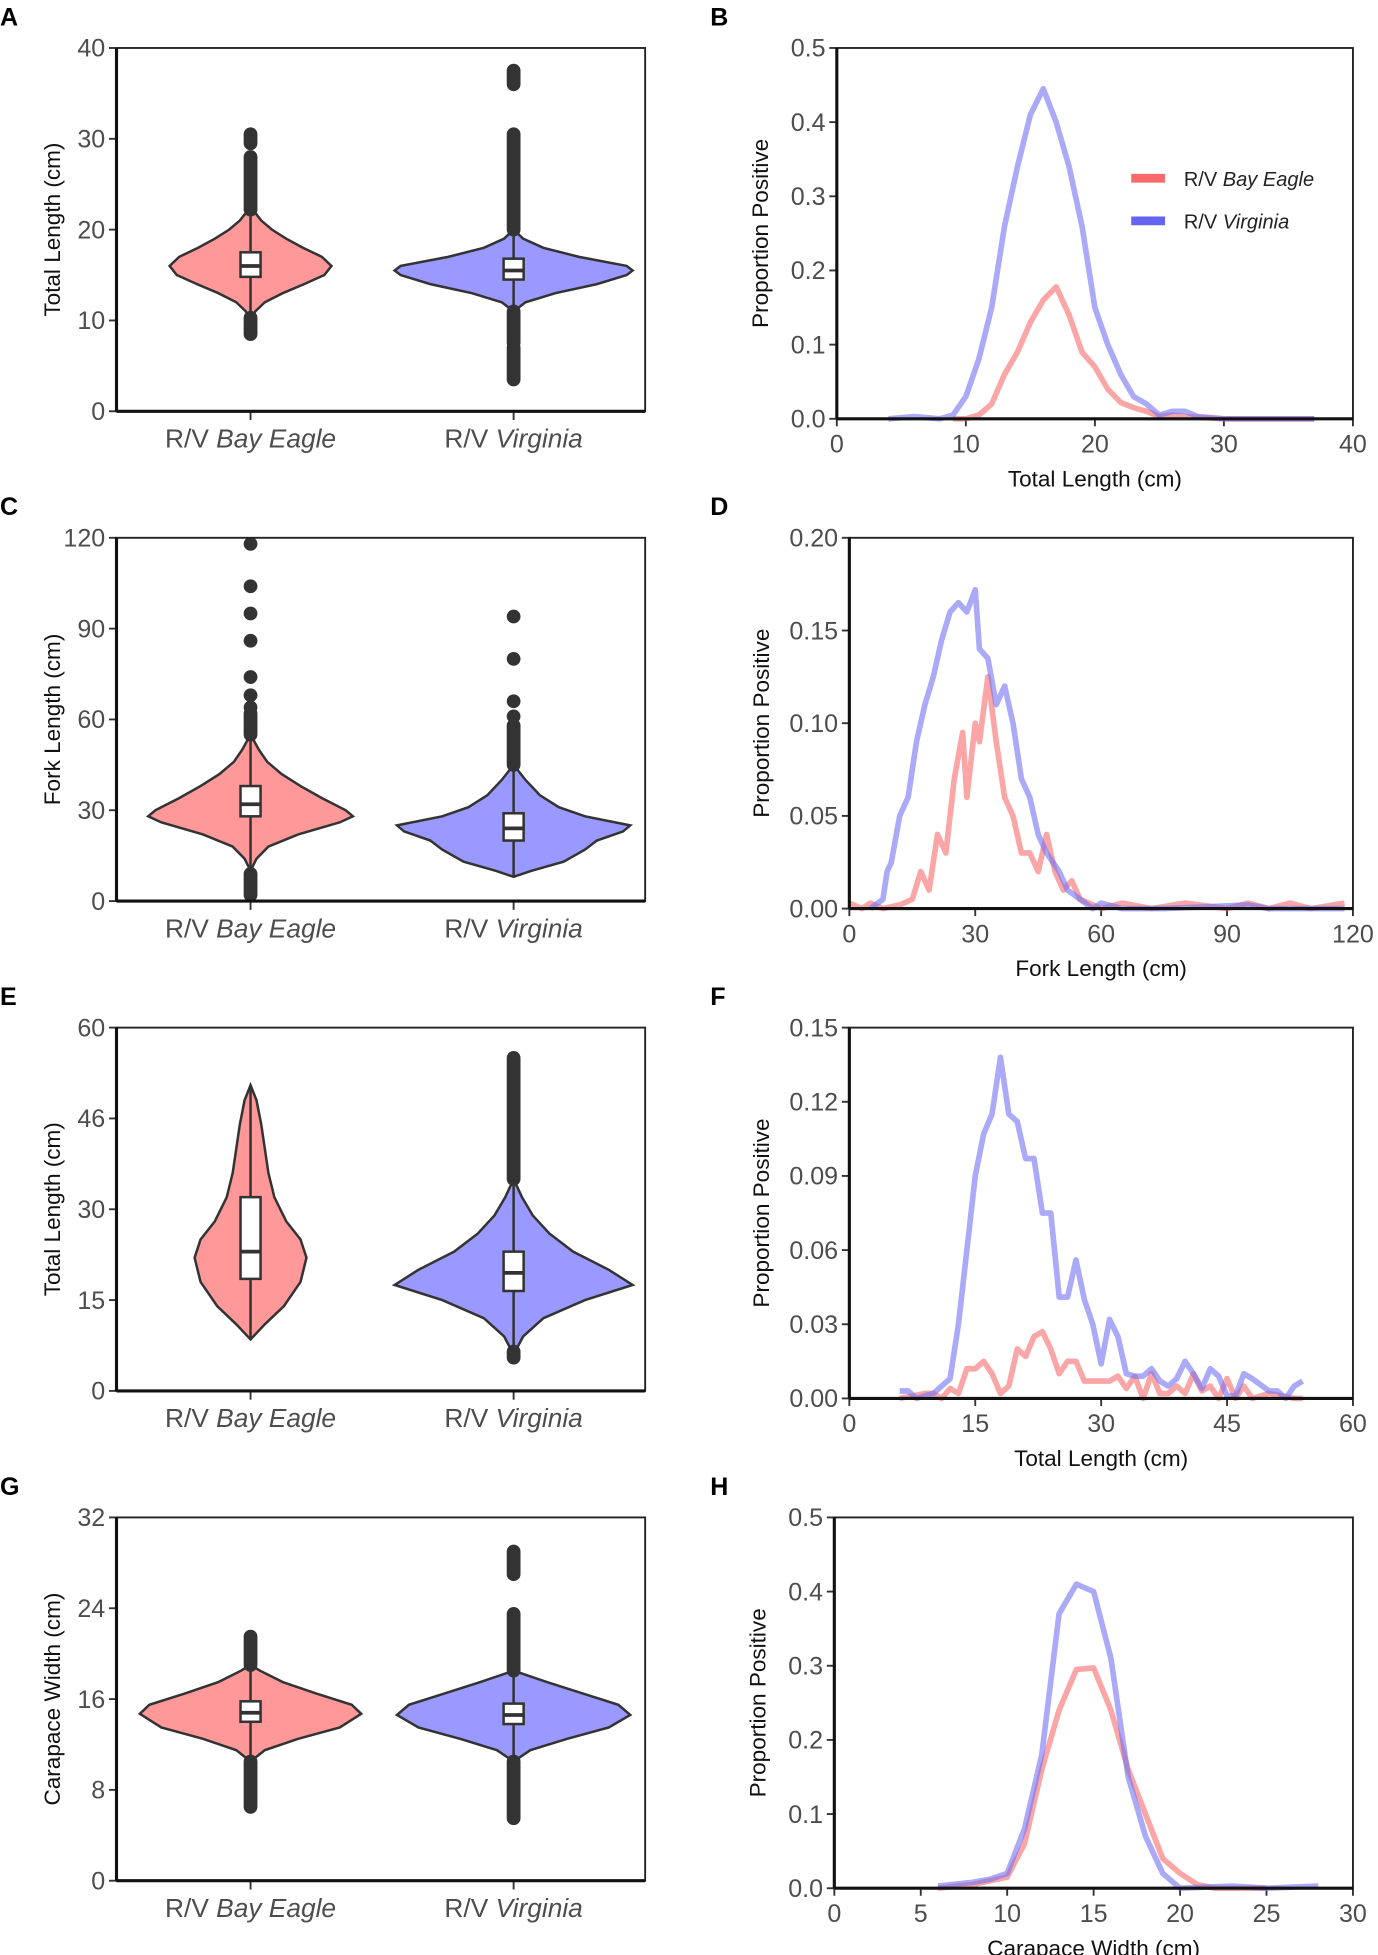 The image size is (1378, 1955). What do you see at coordinates (921, 1914) in the screenshot?
I see `x-tick-label: 5` at bounding box center [921, 1914].